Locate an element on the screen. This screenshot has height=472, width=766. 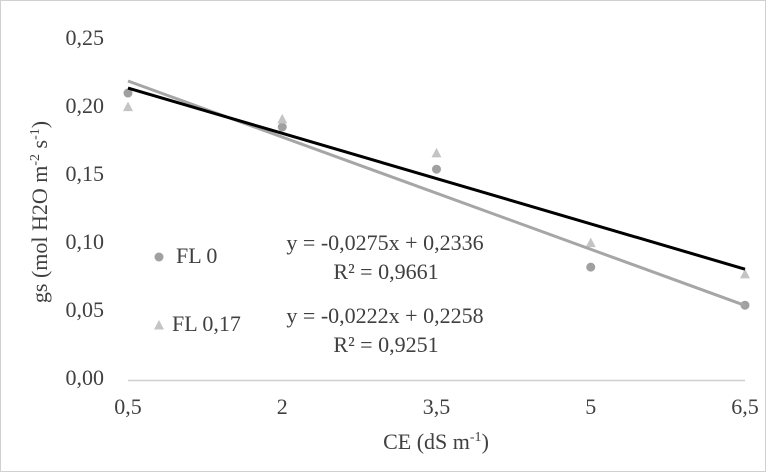
r-squared-fl-0: R² = 0,9661 is located at coordinates (385, 271).